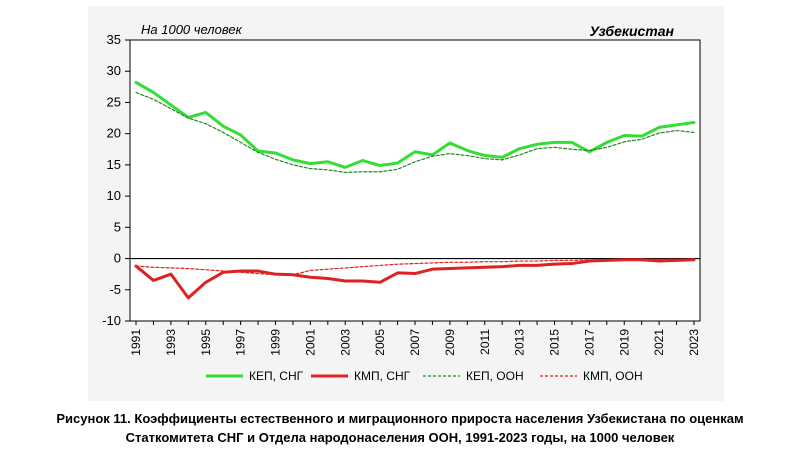  Describe the element at coordinates (485, 342) in the screenshot. I see `x-tick-label: 2011` at that location.